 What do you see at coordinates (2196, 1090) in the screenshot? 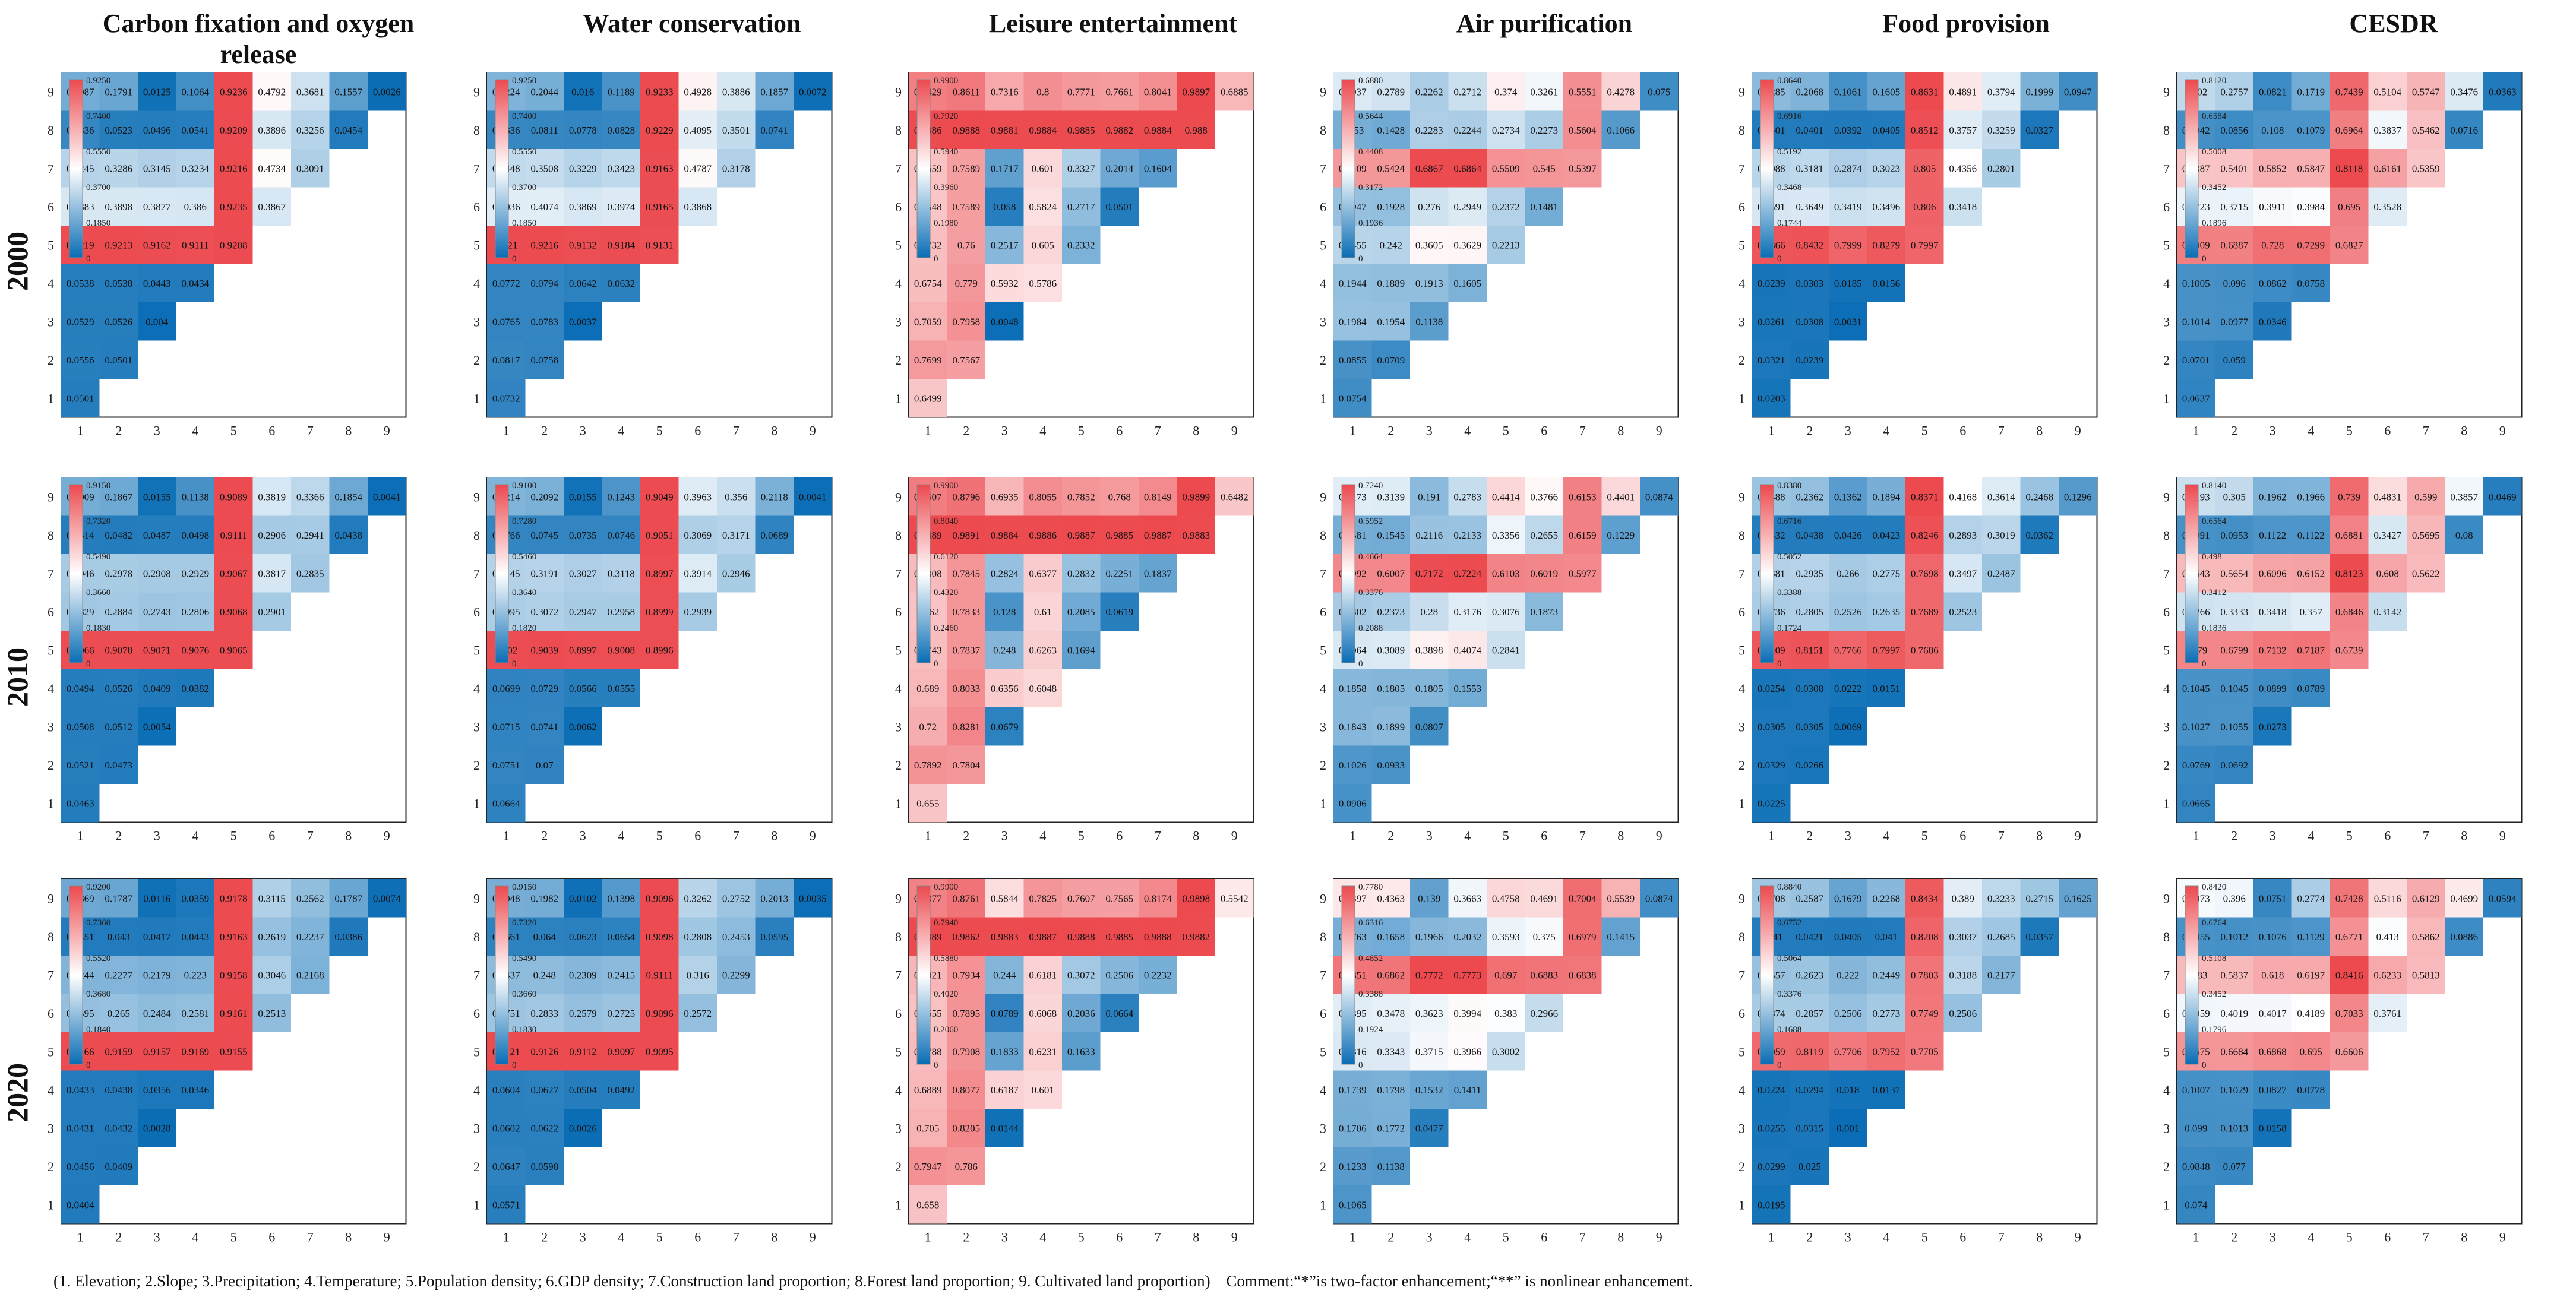
I see `cell-value: 0.1007` at bounding box center [2196, 1090].